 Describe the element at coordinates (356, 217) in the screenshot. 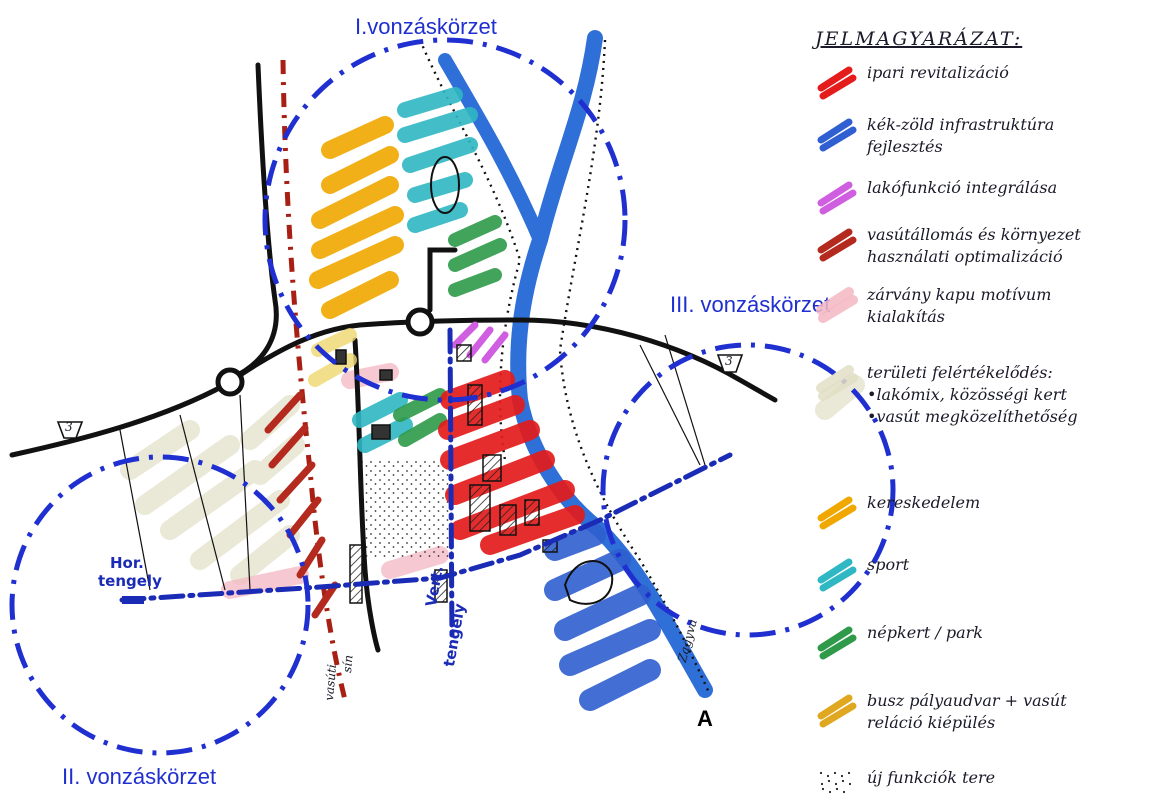

I see `commerce-hatches` at that location.